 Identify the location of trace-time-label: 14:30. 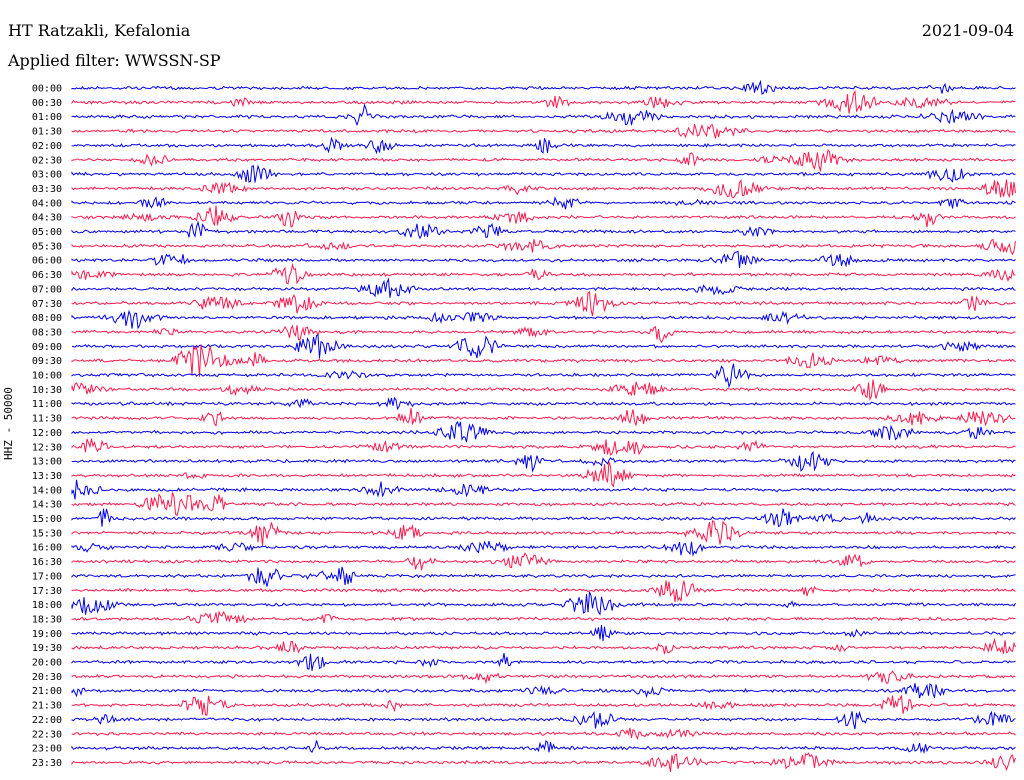
(47, 505).